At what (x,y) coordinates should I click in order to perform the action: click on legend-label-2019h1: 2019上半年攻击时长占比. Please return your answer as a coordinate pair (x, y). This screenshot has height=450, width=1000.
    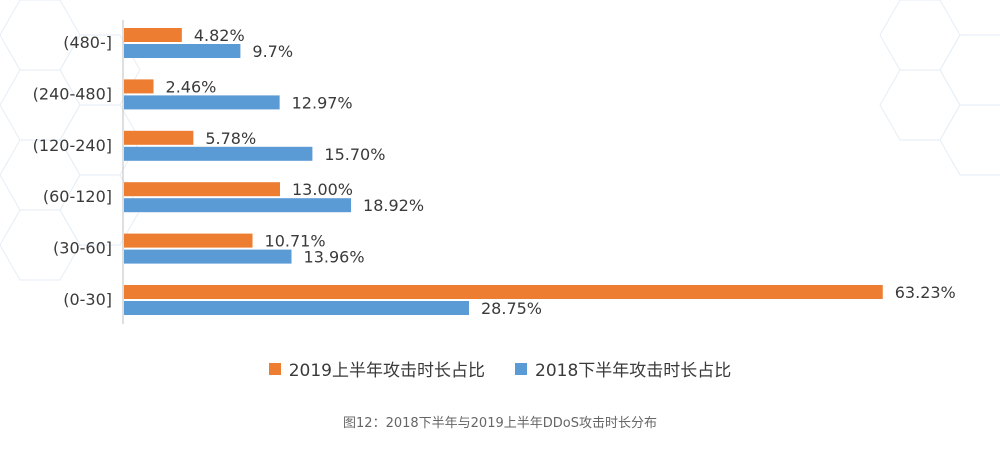
    Looking at the image, I should click on (386, 371).